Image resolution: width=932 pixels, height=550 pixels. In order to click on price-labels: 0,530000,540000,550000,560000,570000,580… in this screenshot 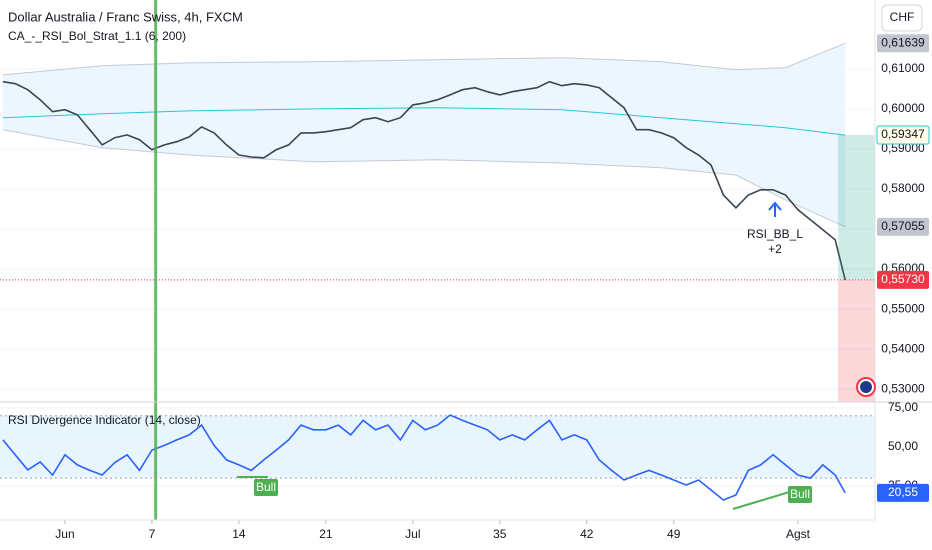, I will do `click(903, 268)`.